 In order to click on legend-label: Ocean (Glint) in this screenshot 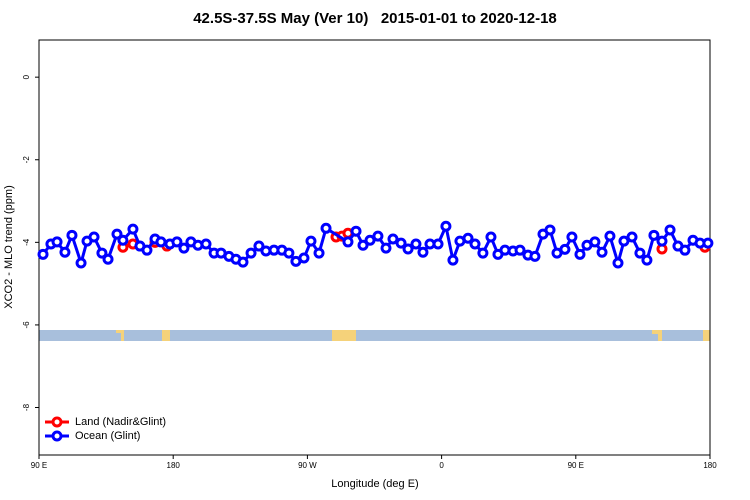, I will do `click(107, 436)`.